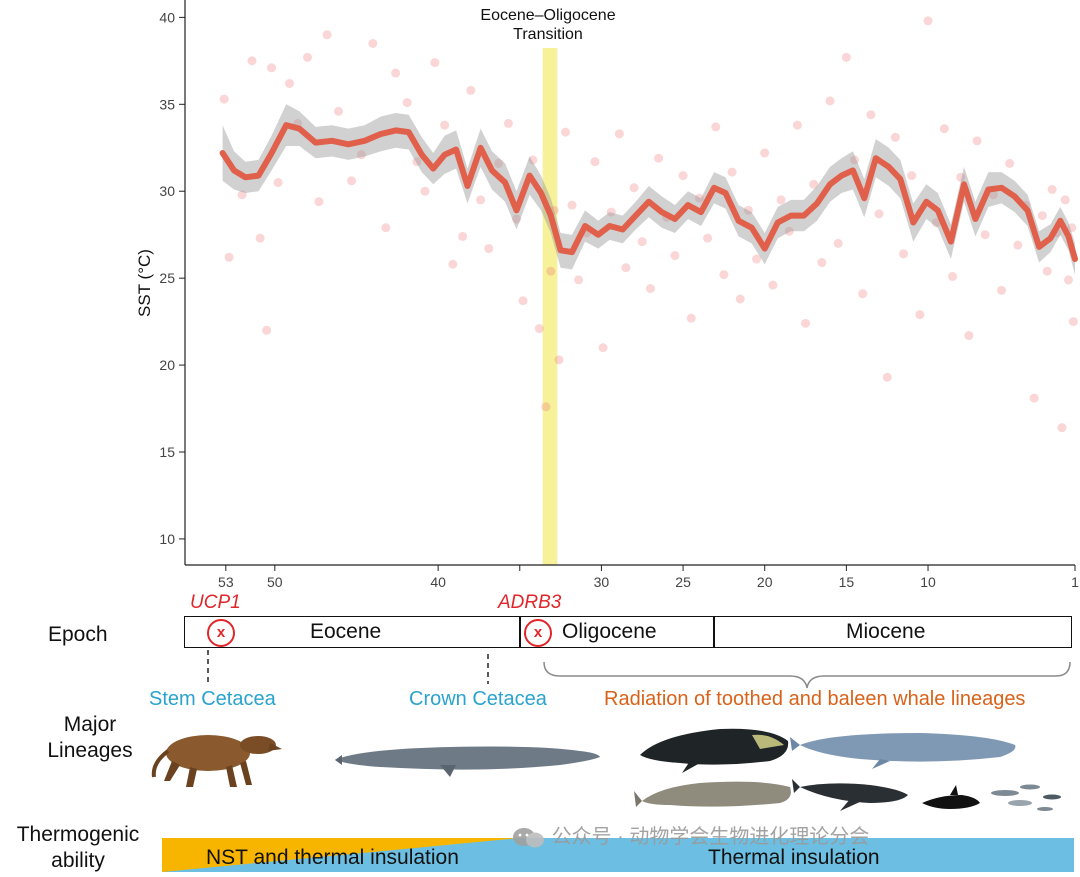 The image size is (1080, 877). Describe the element at coordinates (90, 750) in the screenshot. I see `major-lineages-line2: Lineages` at that location.